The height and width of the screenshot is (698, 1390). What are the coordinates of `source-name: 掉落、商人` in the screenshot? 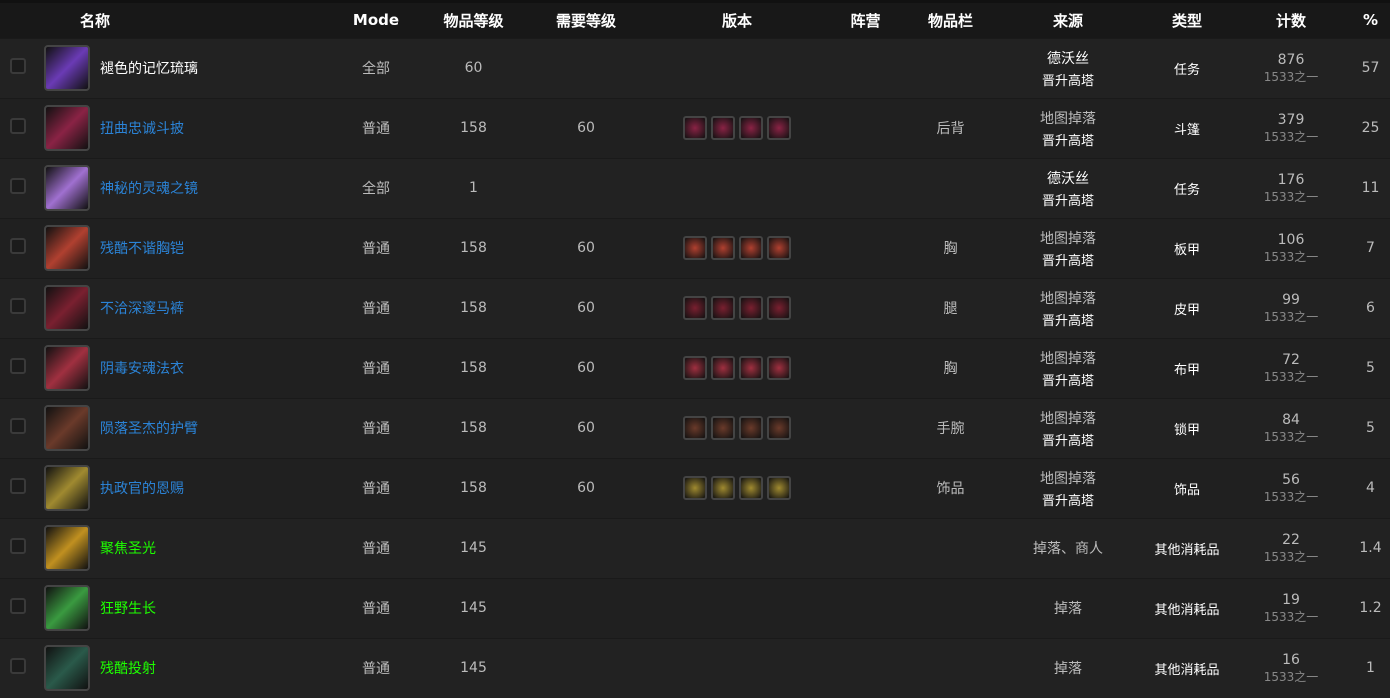 It's located at (1068, 549).